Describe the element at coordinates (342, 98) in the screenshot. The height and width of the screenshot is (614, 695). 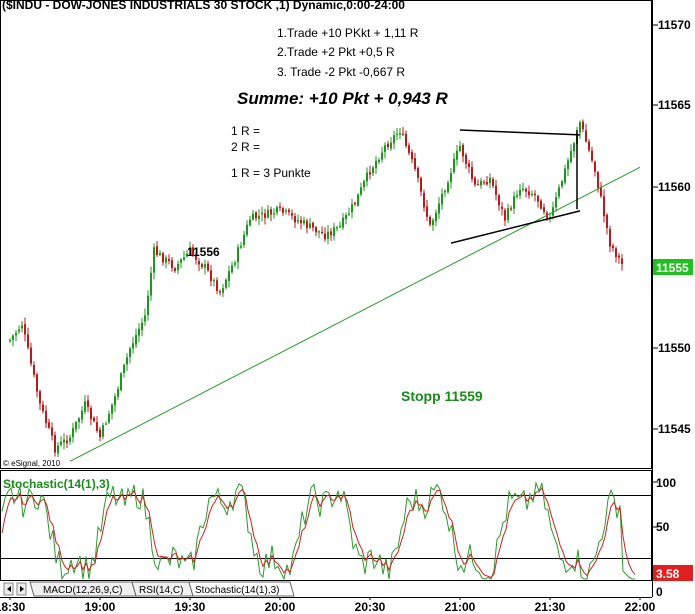
I see `summe-label: Summe: +10 Pkt + 0,943 R` at that location.